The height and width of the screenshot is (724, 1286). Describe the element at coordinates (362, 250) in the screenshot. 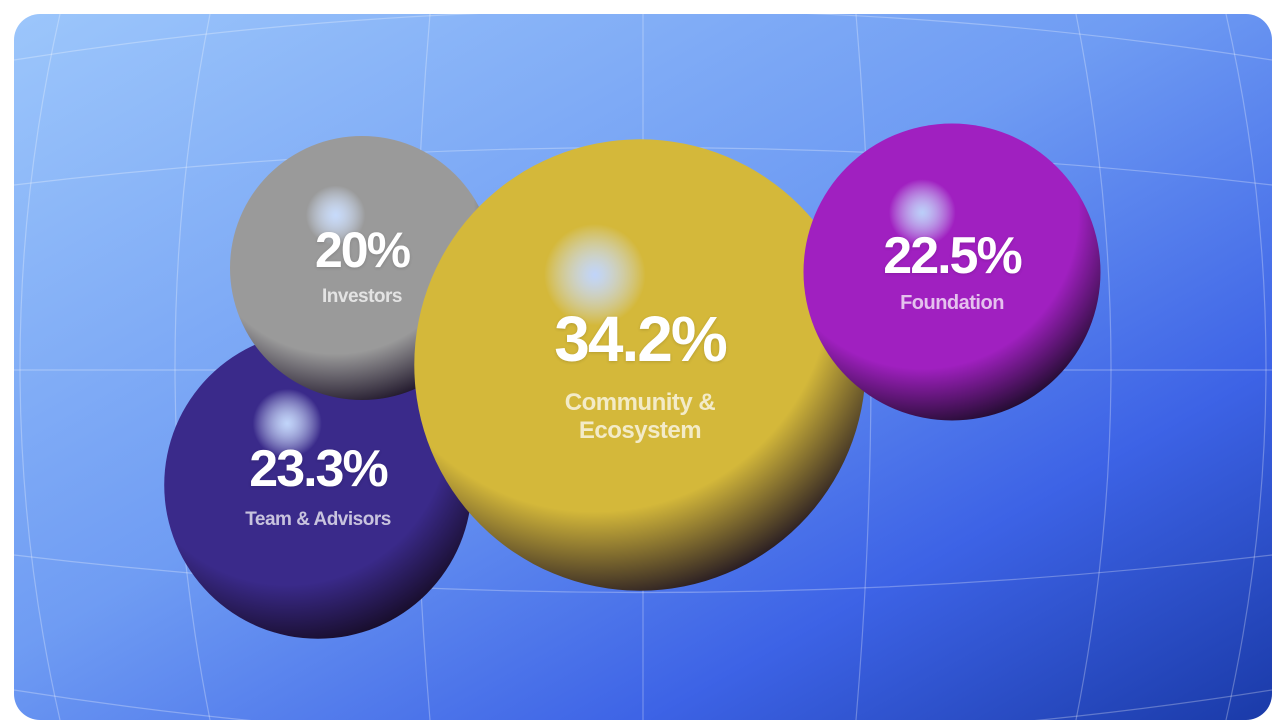

I see `value-label: 20%` at that location.